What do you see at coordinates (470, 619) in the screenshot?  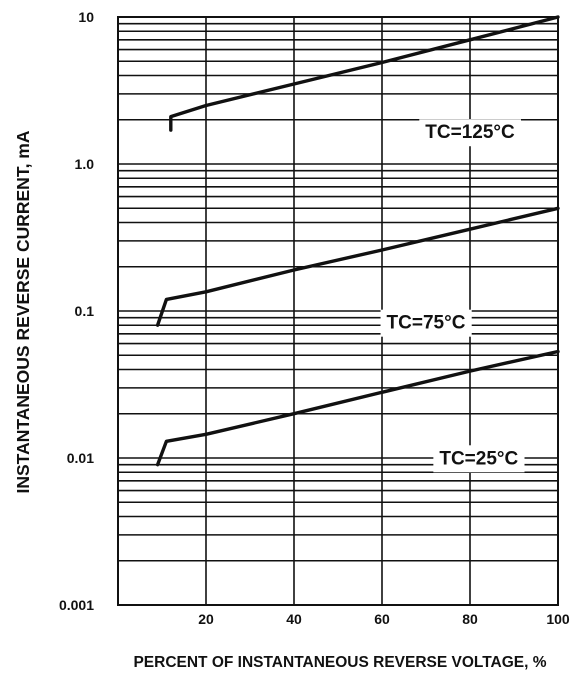 I see `x-tick-label: 80` at bounding box center [470, 619].